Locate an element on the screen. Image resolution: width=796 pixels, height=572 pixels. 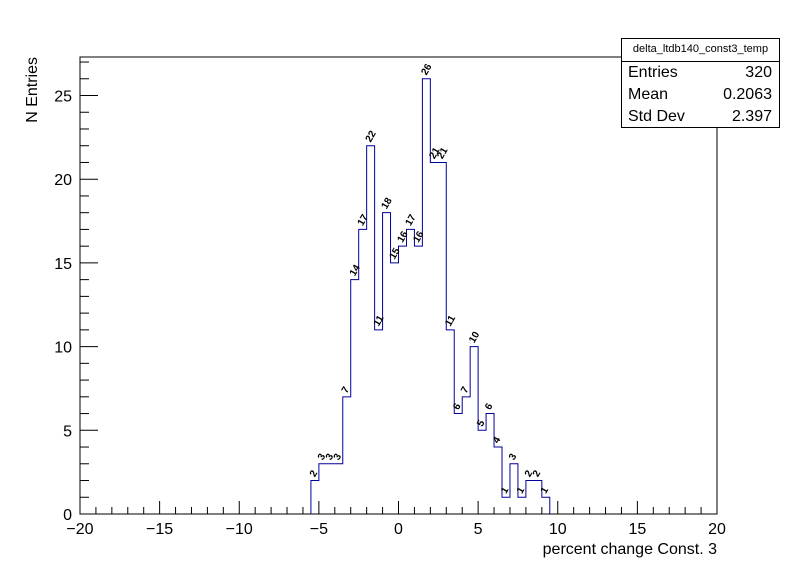
x-tick-label: −20 is located at coordinates (79, 529).